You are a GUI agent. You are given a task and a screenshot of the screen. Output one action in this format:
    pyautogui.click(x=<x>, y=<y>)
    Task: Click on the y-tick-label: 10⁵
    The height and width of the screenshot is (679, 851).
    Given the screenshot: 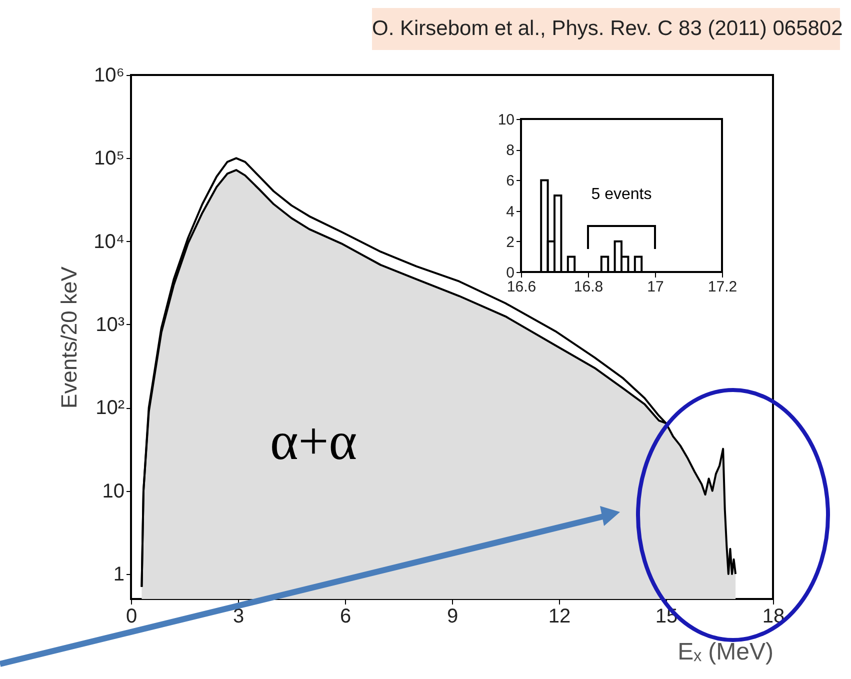 What is the action you would take?
    pyautogui.click(x=109, y=159)
    